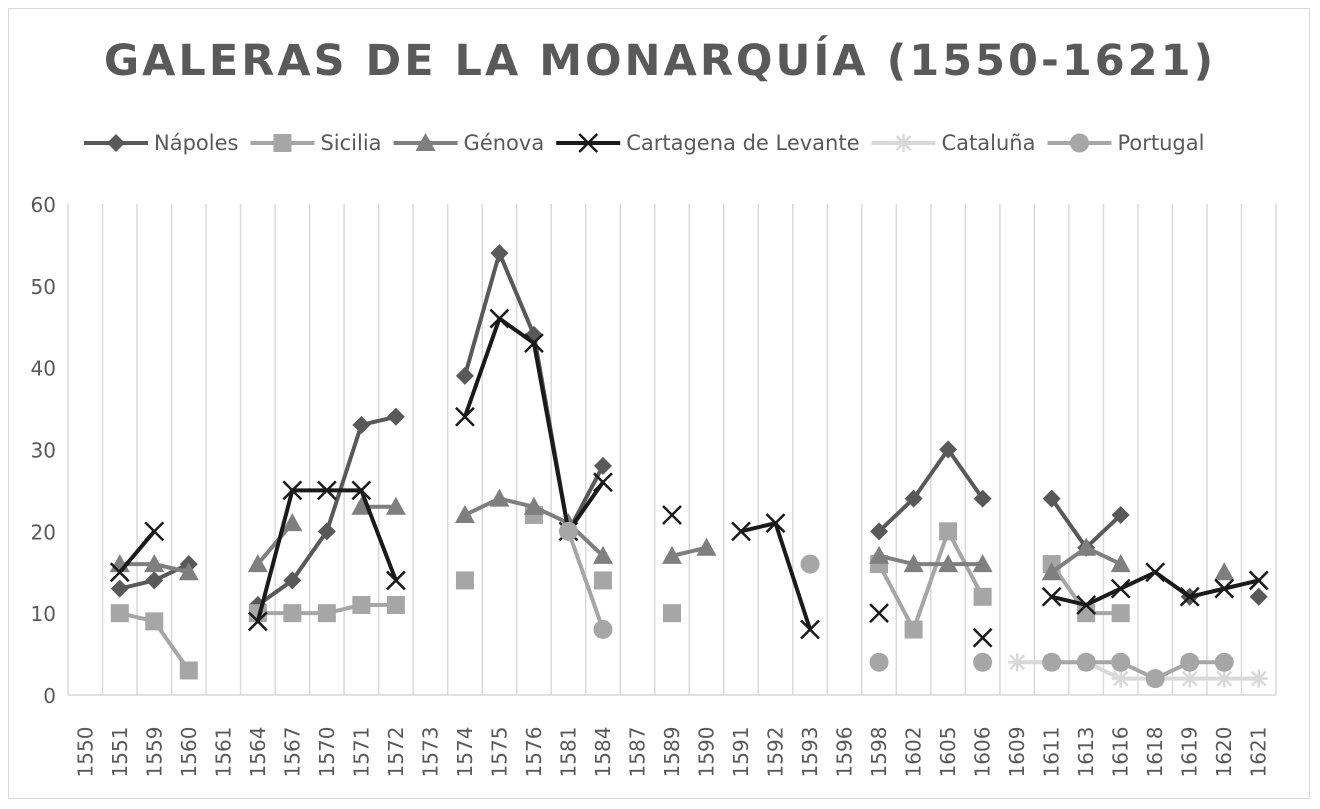 The height and width of the screenshot is (809, 1320). I want to click on y-tick-label: 10, so click(43, 614).